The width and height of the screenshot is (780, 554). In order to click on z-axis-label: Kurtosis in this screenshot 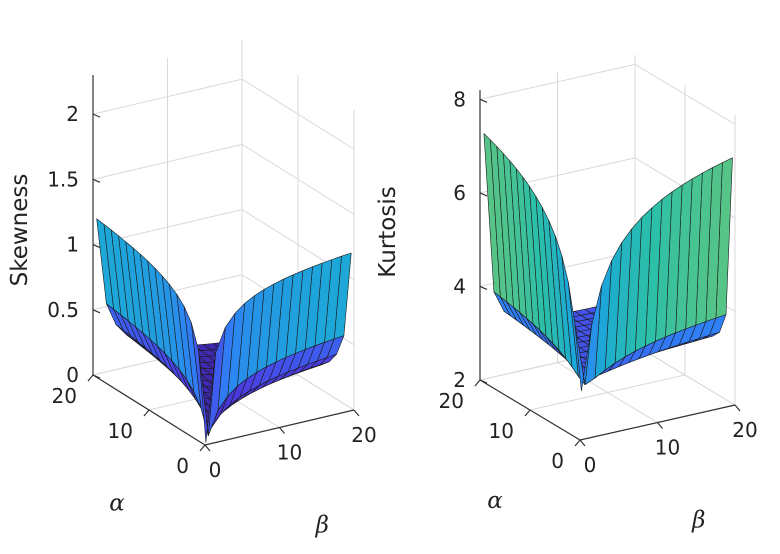, I will do `click(388, 231)`.